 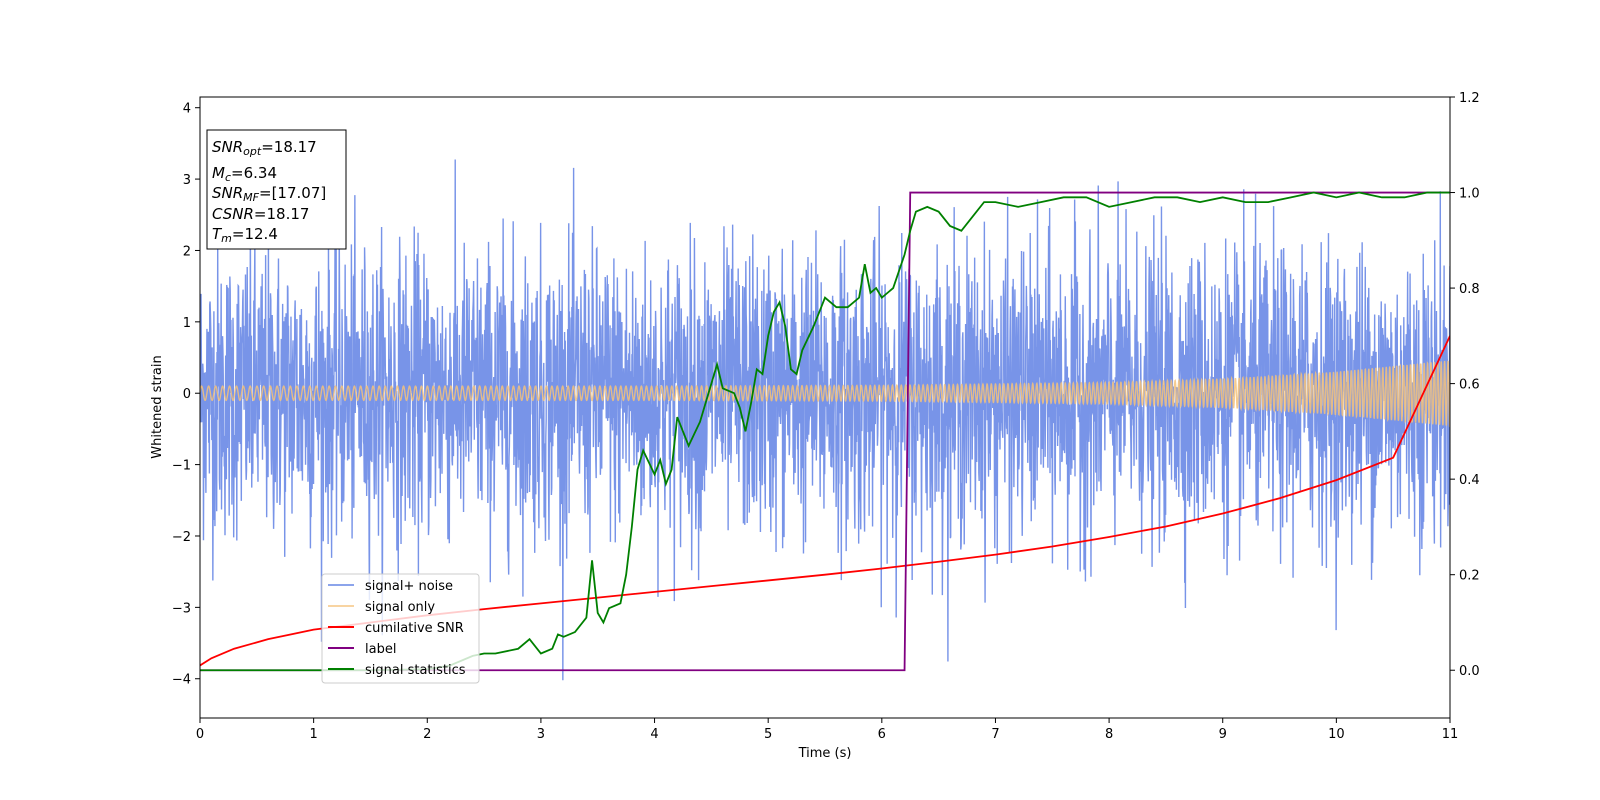 What do you see at coordinates (187, 251) in the screenshot?
I see `y-tick-label: 2` at bounding box center [187, 251].